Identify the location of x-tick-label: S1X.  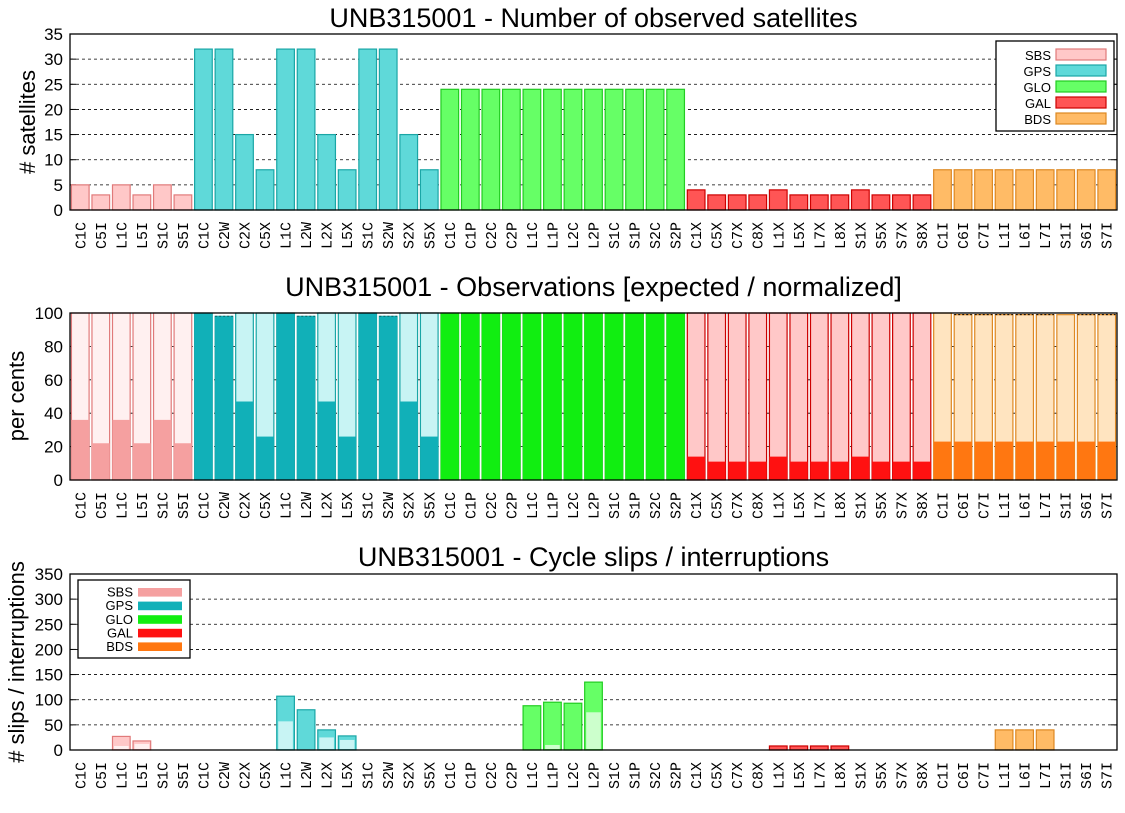
(861, 775).